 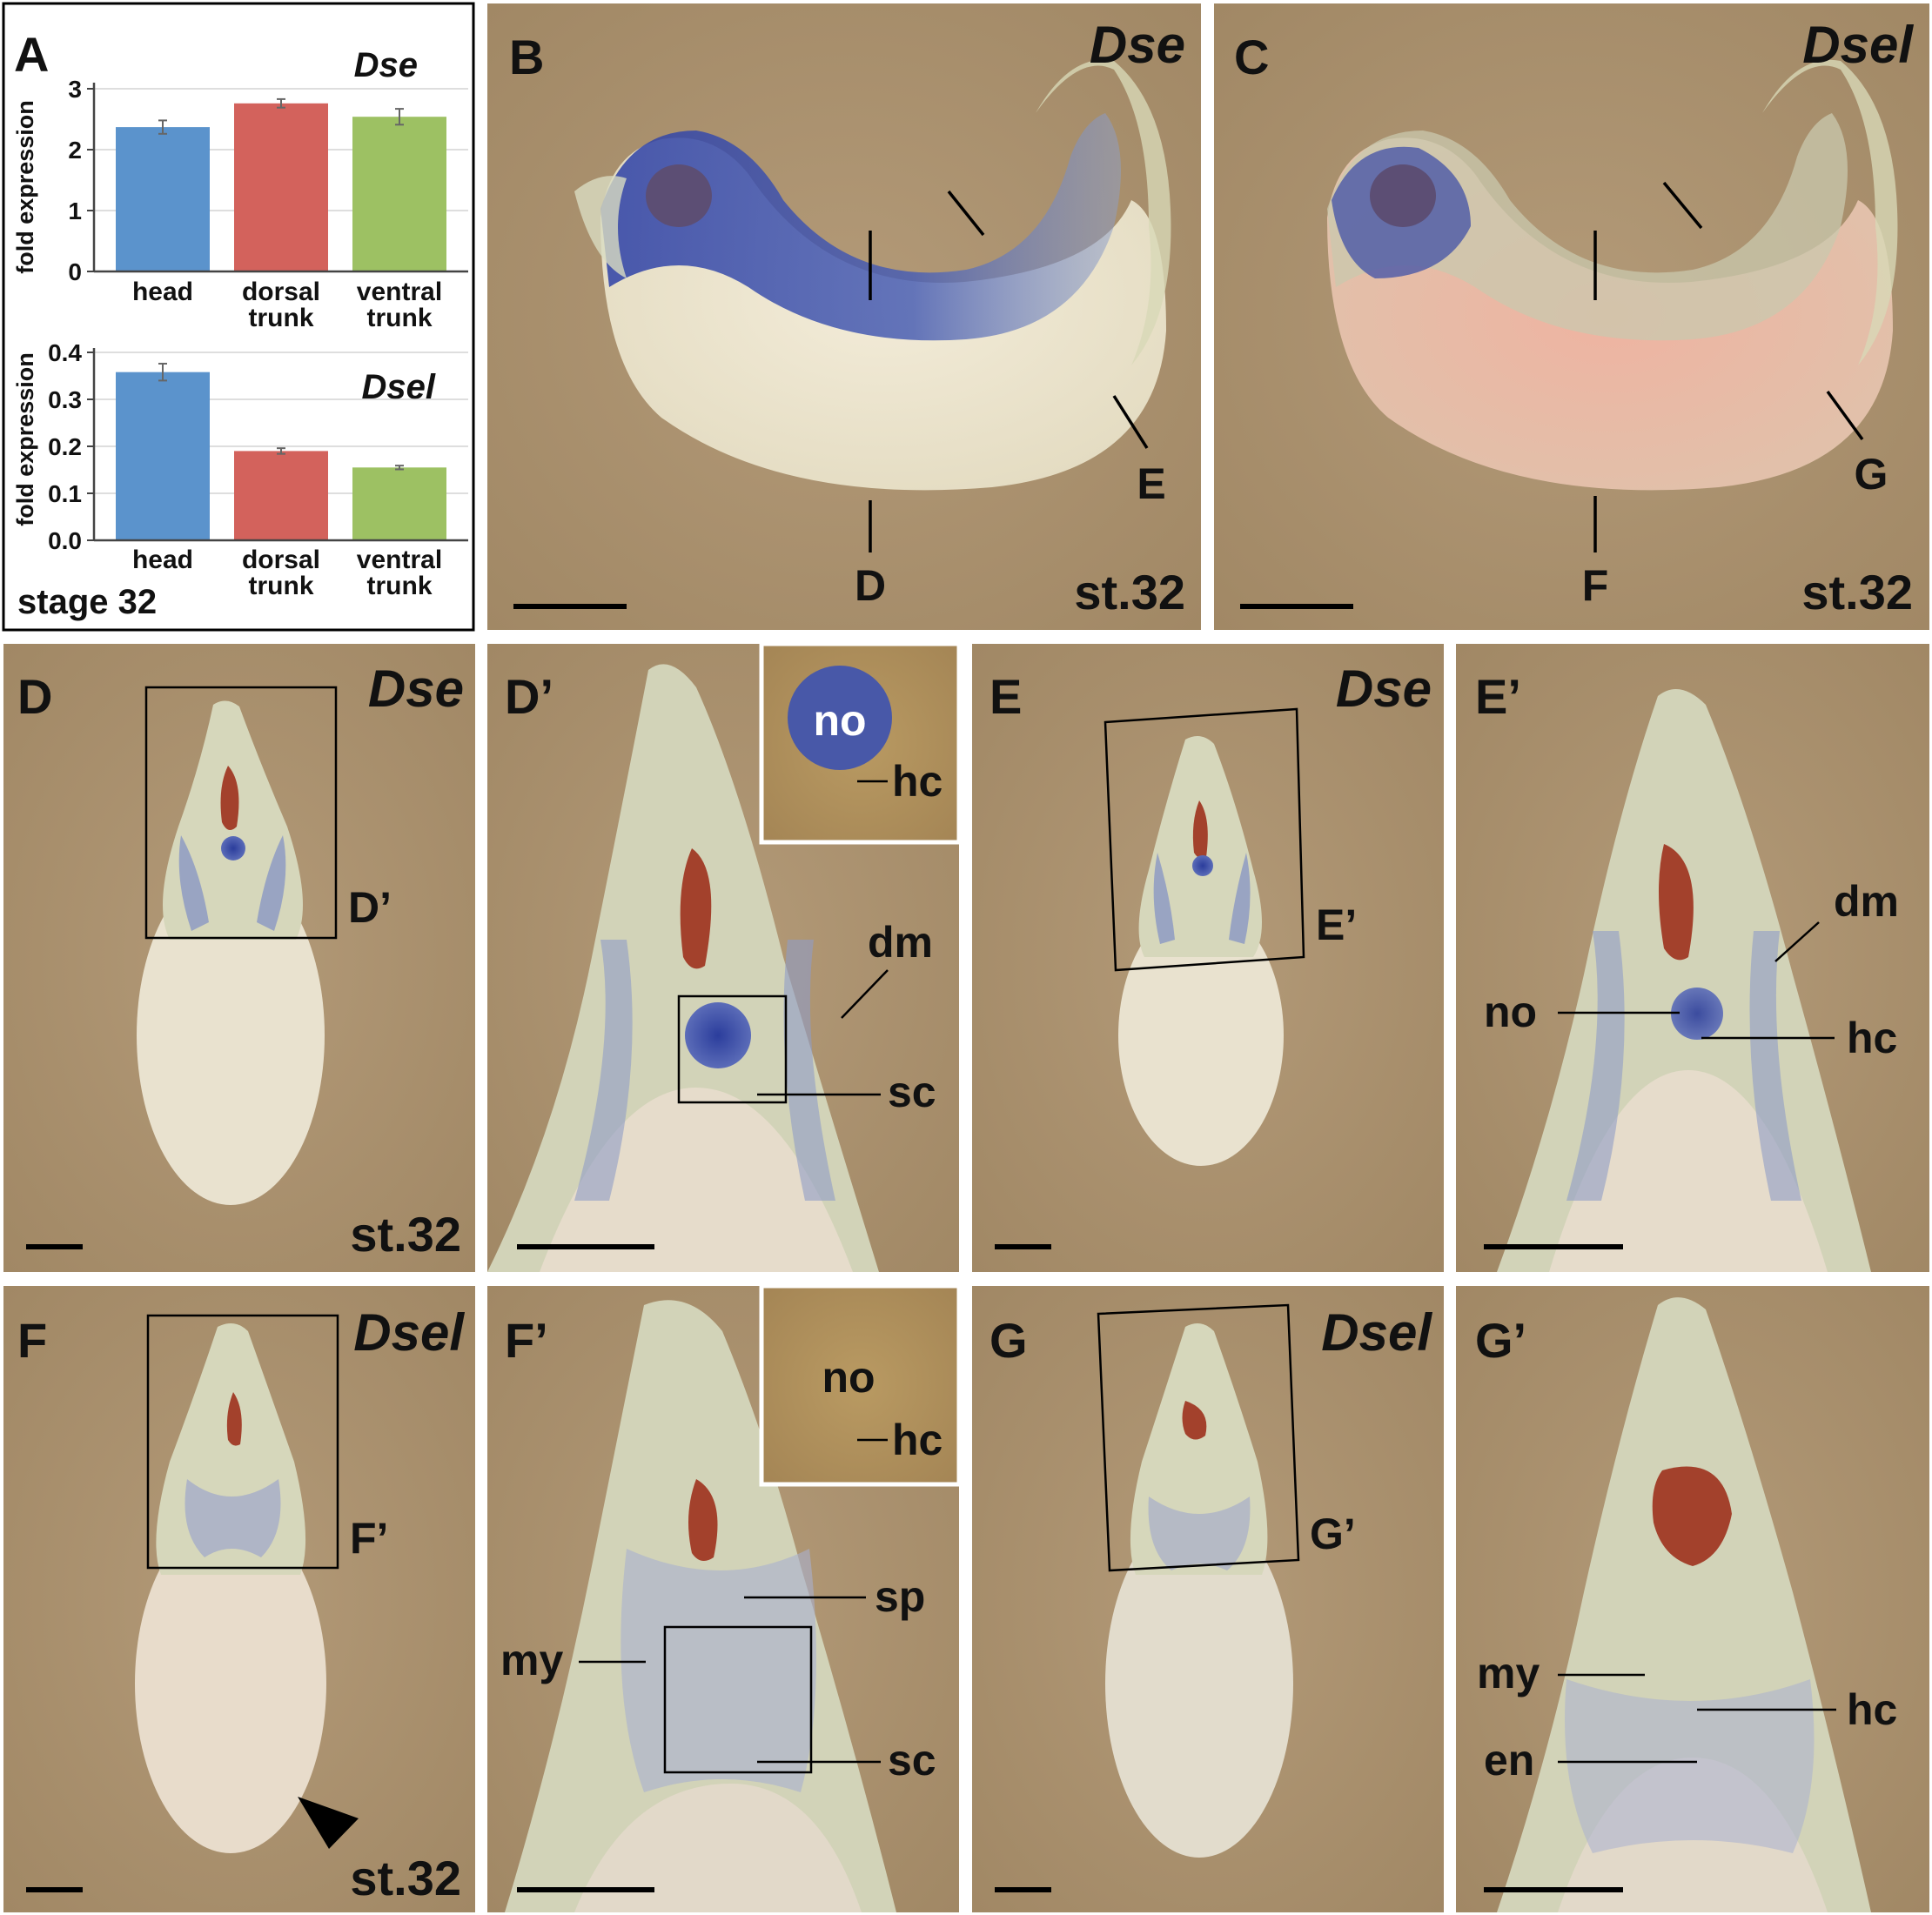 I want to click on panel-e-prime-blue-right, so click(x=1775, y=1066).